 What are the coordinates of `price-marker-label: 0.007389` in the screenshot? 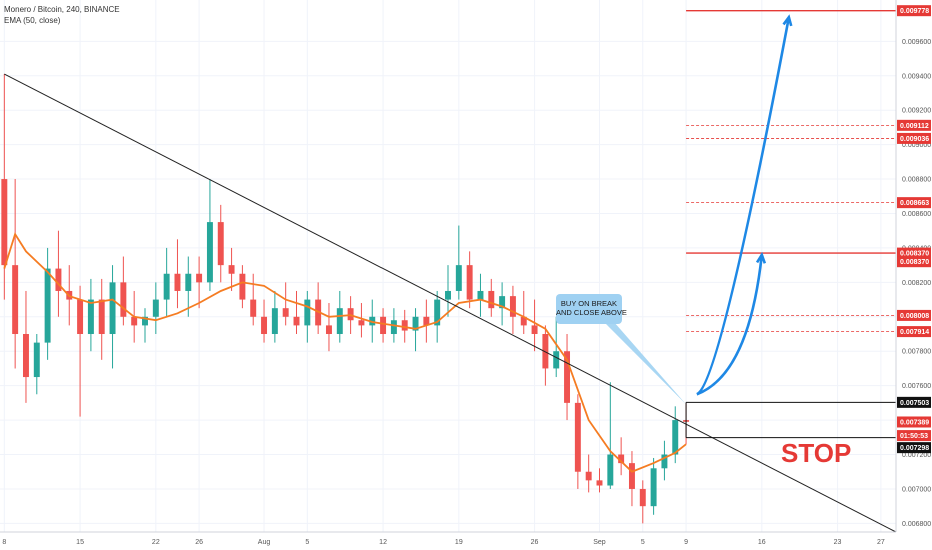 It's located at (914, 422).